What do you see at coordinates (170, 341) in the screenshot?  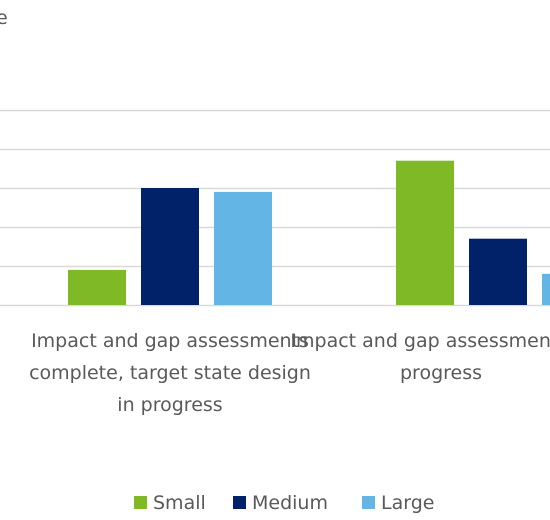 I see `category-label-0-line-0: Impact and gap assessments` at bounding box center [170, 341].